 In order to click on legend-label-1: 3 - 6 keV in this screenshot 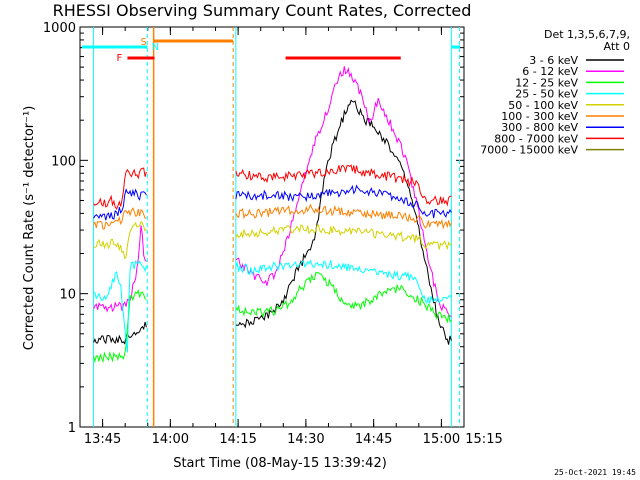, I will do `click(553, 60)`.